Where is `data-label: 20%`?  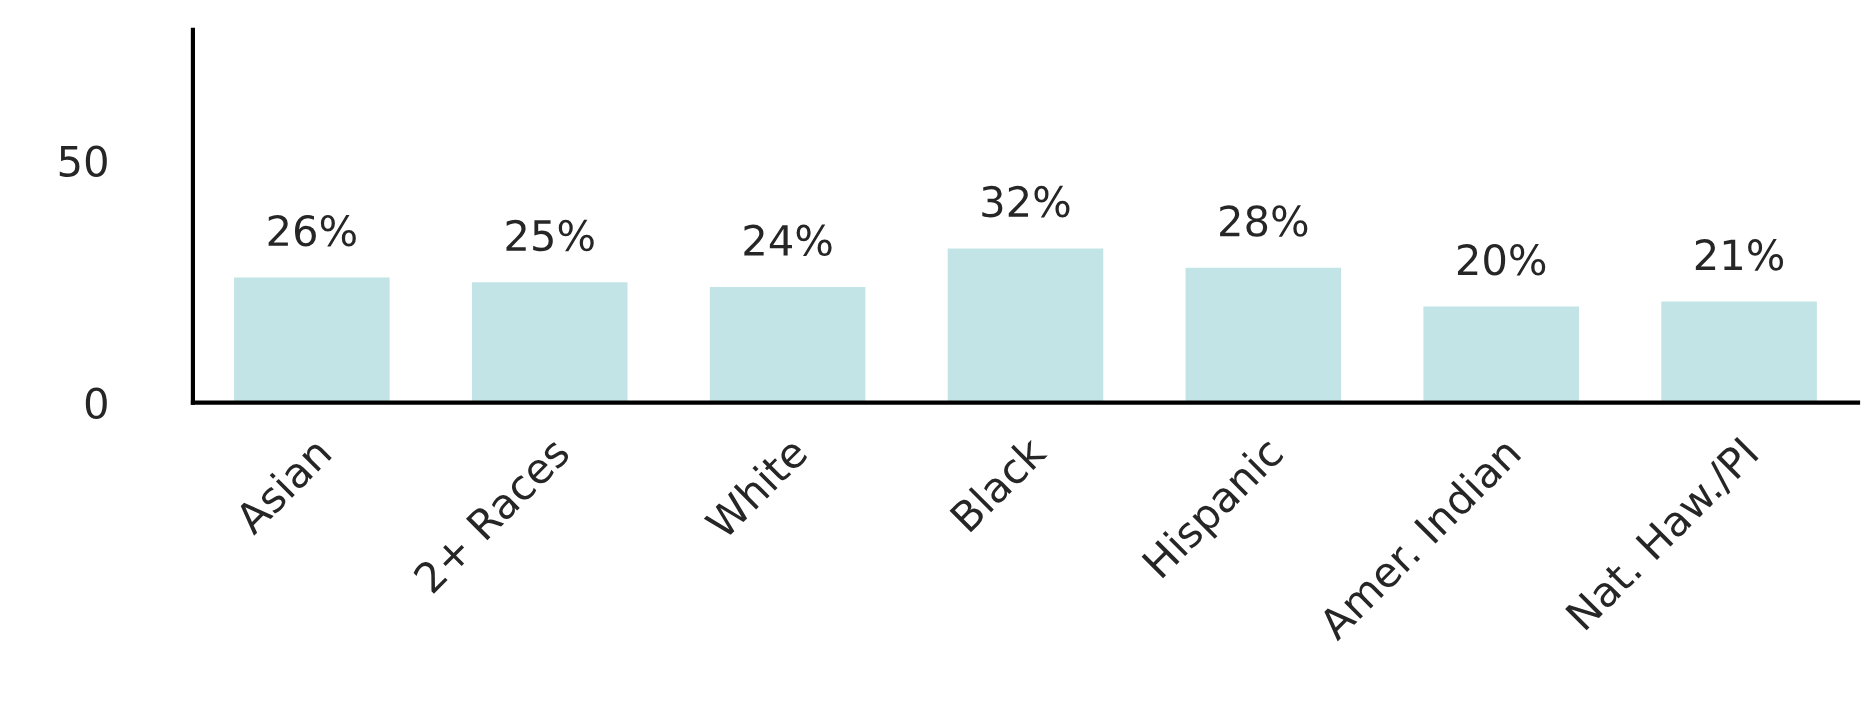 data-label: 20% is located at coordinates (1501, 259).